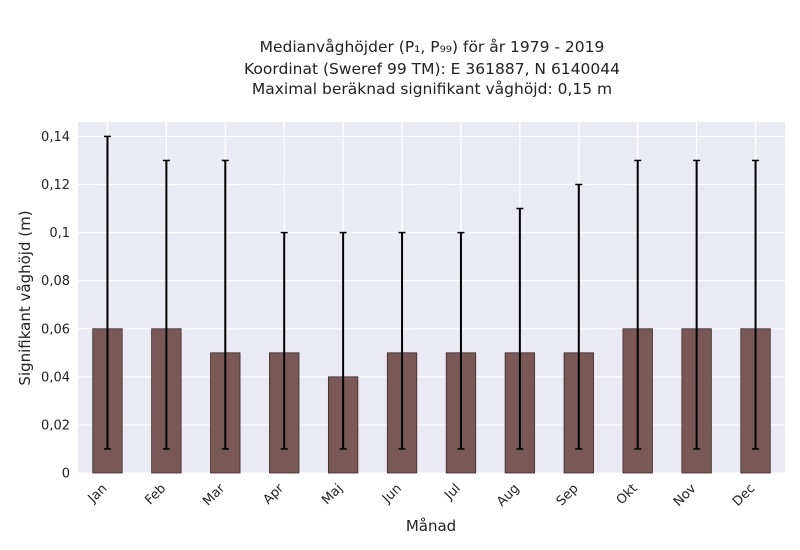 This screenshot has height=550, width=800. I want to click on x-tick-label: Apr, so click(274, 494).